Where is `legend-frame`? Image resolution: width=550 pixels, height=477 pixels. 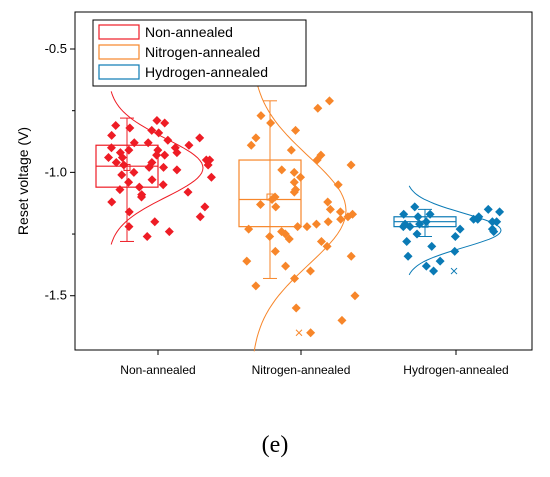
legend-frame is located at coordinates (199, 53).